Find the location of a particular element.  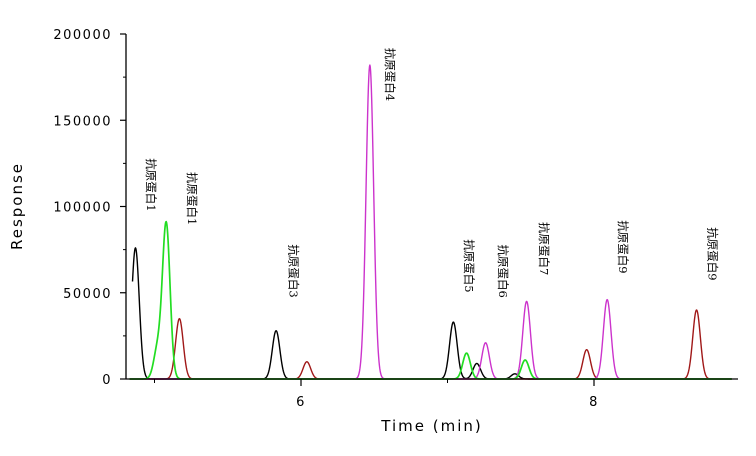

y-tick-label: 100000 is located at coordinates (82, 208).